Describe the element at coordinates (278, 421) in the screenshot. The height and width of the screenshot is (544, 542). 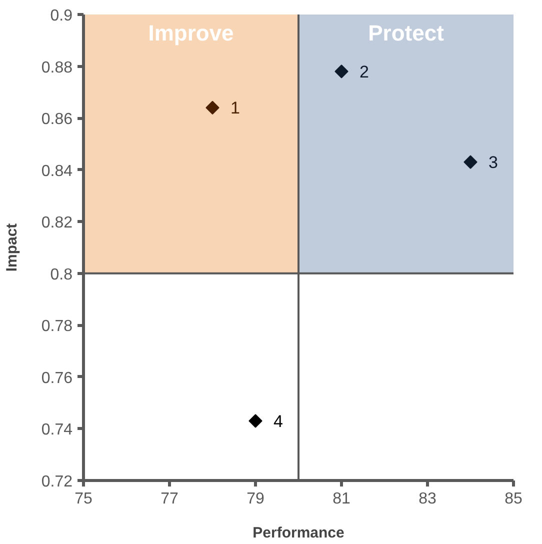
I see `series-label: 4` at that location.